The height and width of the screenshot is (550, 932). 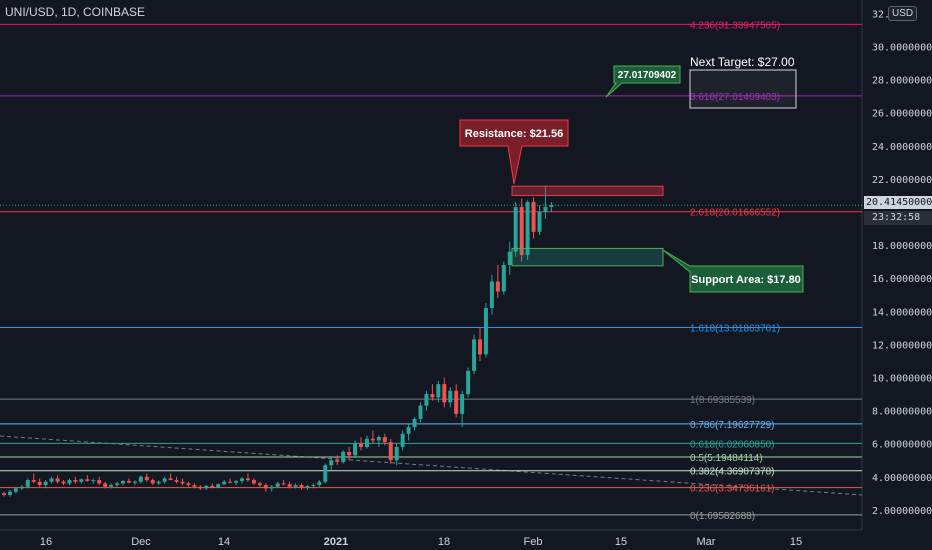 What do you see at coordinates (643, 81) in the screenshot?
I see `target-price-callout` at bounding box center [643, 81].